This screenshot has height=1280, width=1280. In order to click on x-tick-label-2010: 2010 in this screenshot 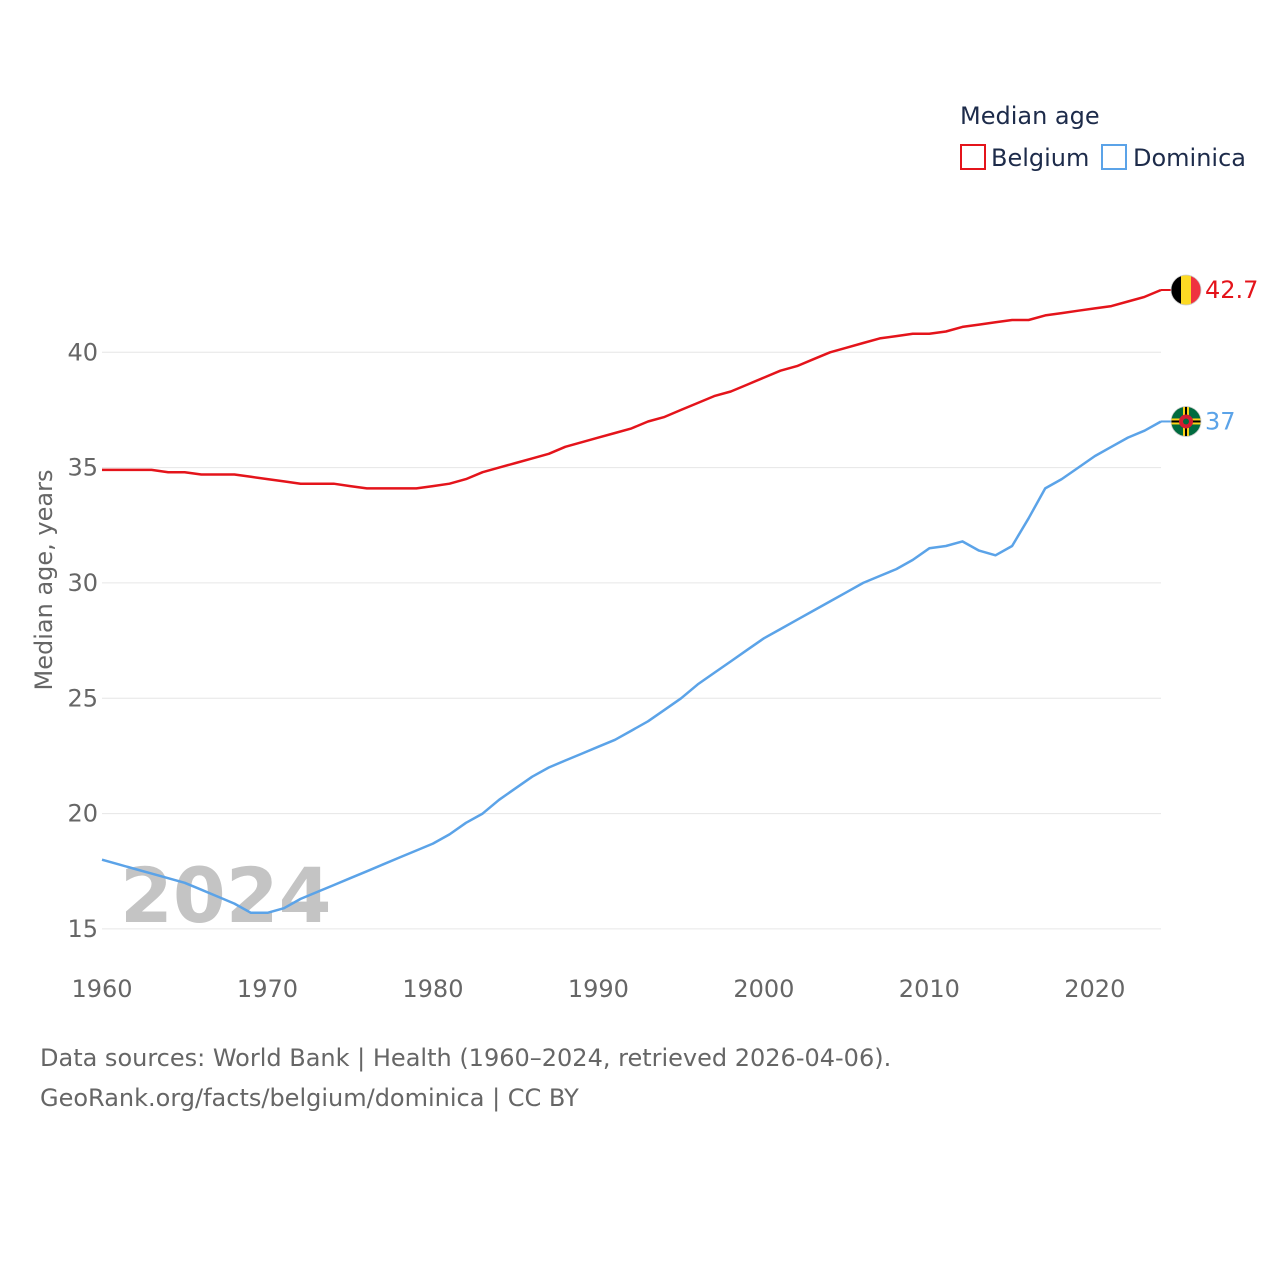, I will do `click(929, 989)`.